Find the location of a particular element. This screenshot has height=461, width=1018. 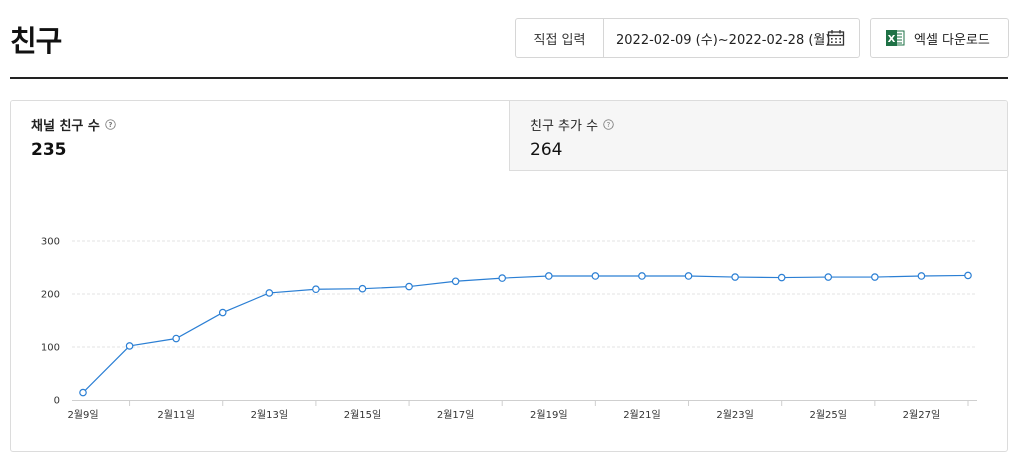

tab-friends-added-value: 264 is located at coordinates (546, 150).